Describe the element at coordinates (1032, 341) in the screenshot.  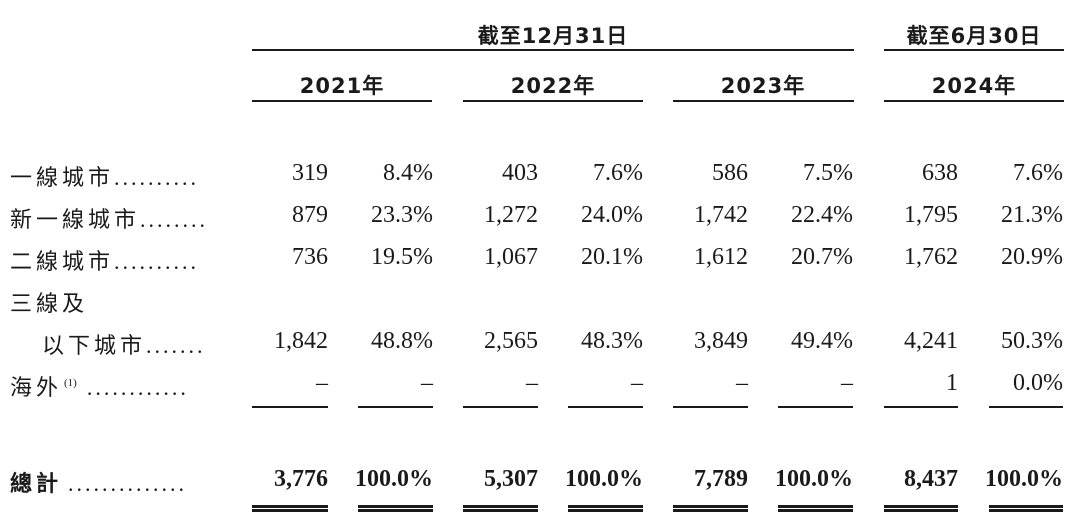
I see `cell-tier3-2024-pct: 50.3%` at that location.